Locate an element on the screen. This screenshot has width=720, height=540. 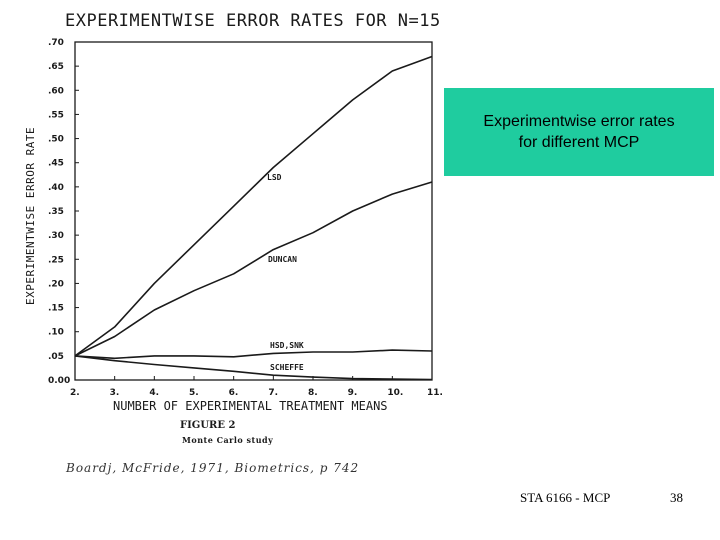
footer-course: STA 6166 - MCP is located at coordinates (565, 497).